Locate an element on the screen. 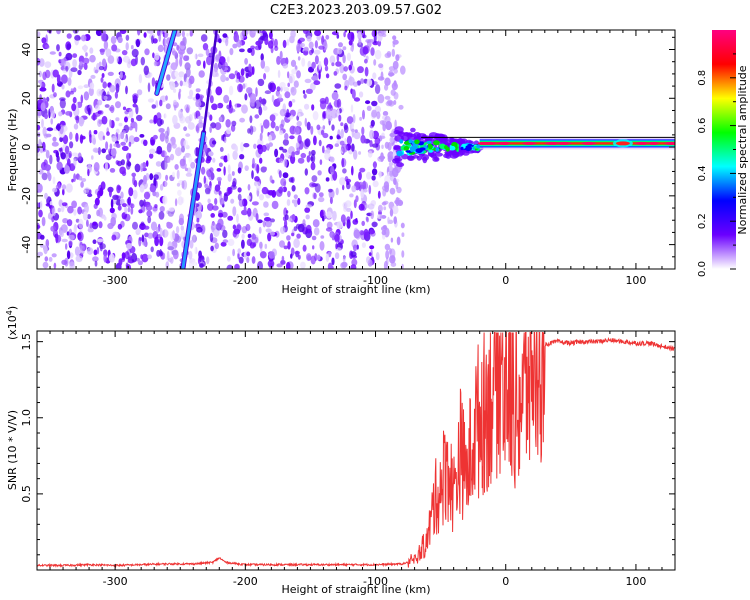 This screenshot has height=600, width=750. snr-y-tick-label: 0.5 is located at coordinates (26, 494).